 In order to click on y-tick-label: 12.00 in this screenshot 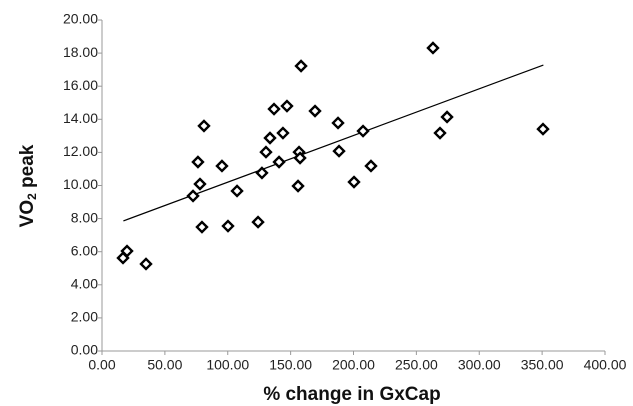, I will do `click(80, 151)`.